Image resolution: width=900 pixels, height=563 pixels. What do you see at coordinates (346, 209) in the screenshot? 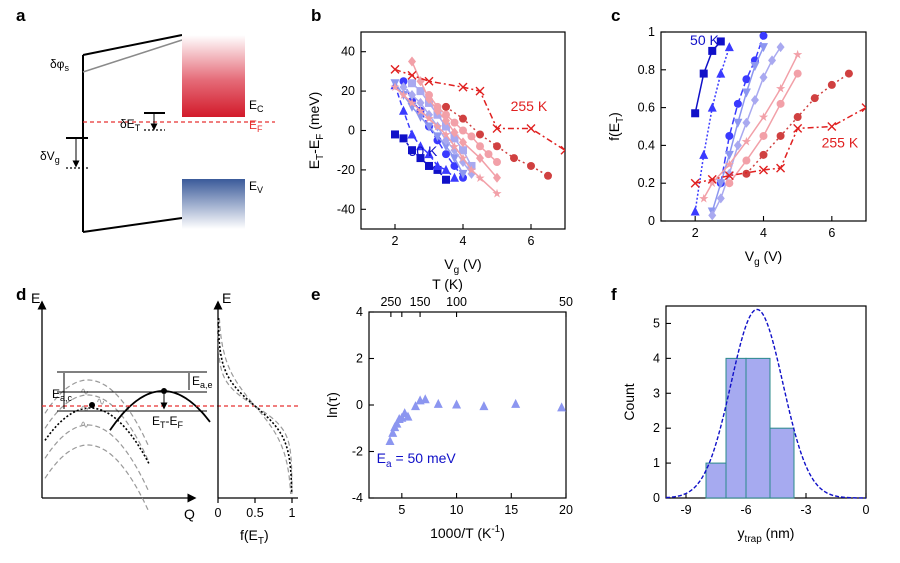
I see `chart-b-y-tick-label: -40` at bounding box center [346, 209].